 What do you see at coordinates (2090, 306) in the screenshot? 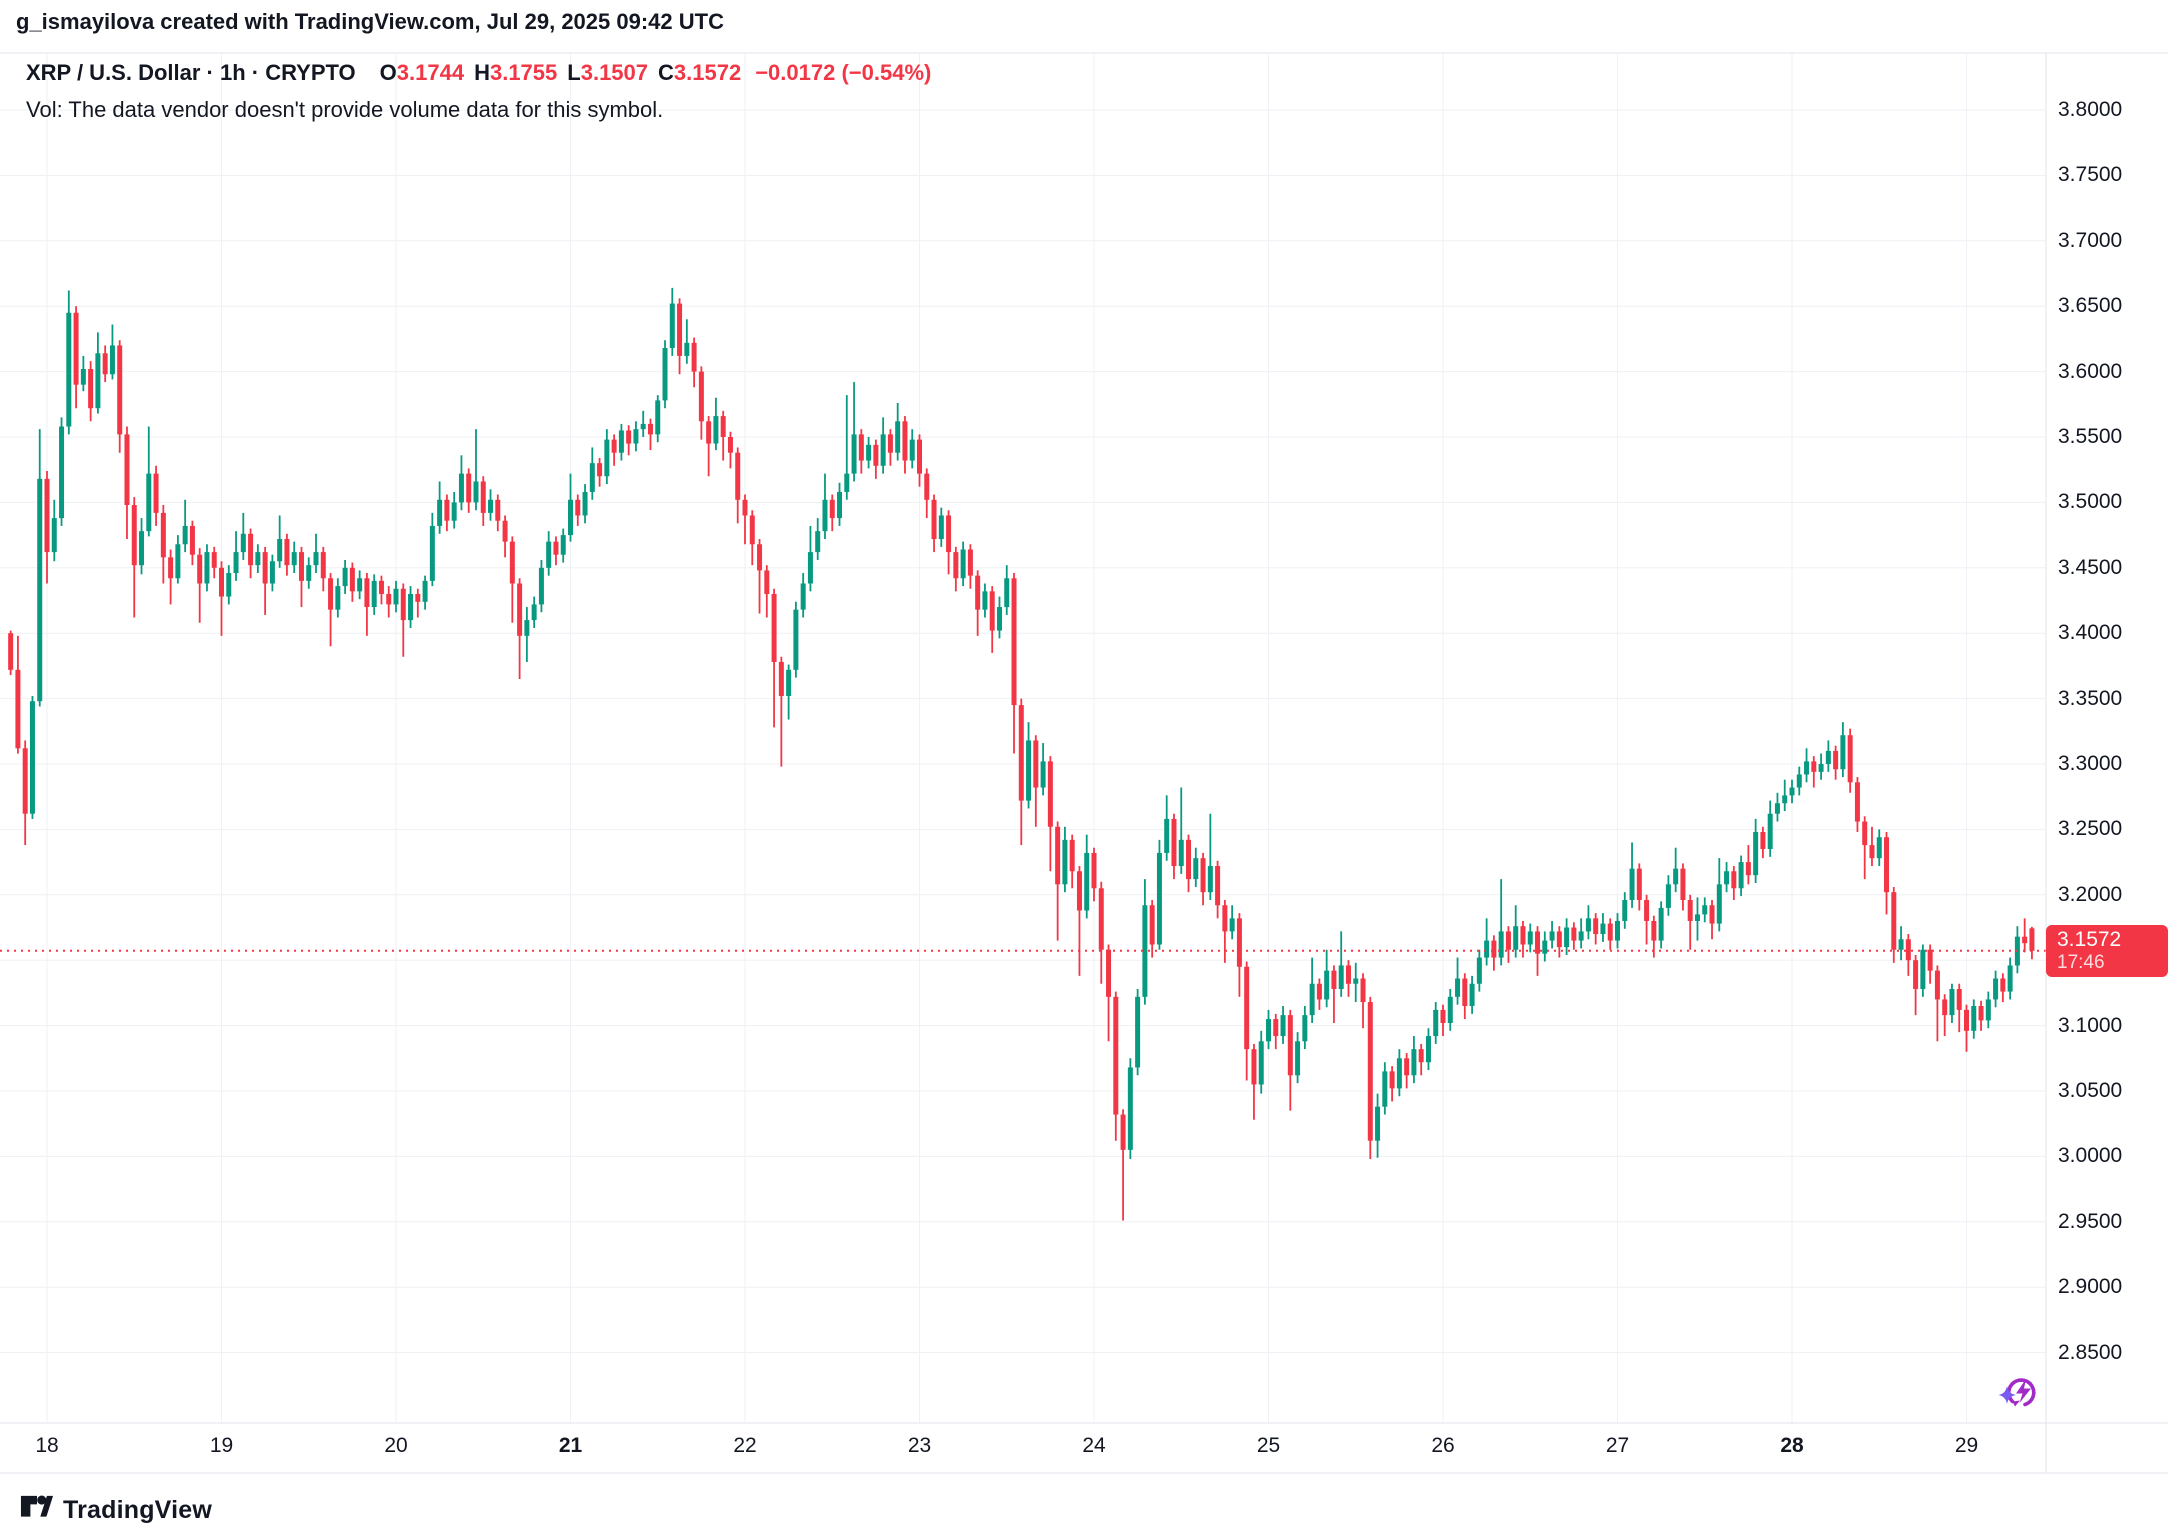
I see `price-axis-label: 3.6500` at bounding box center [2090, 306].